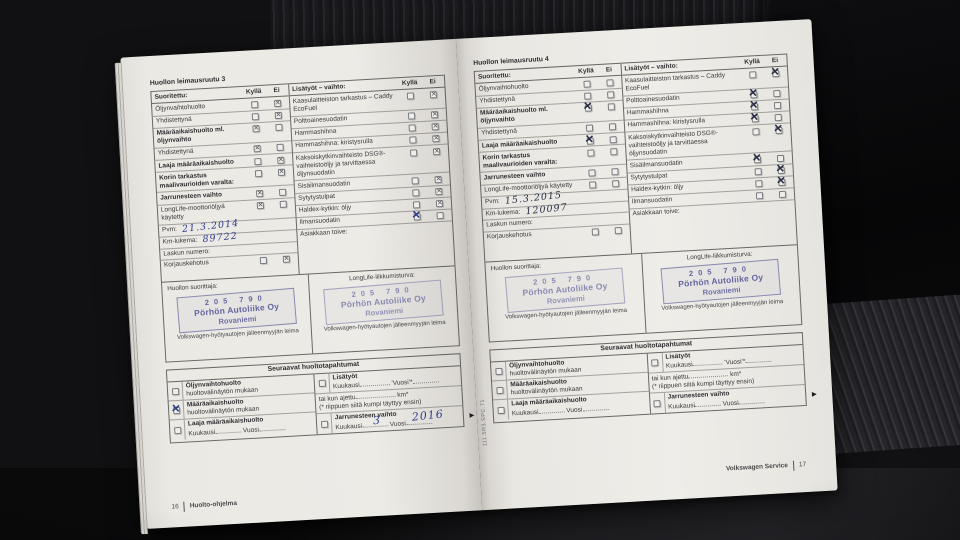 The width and height of the screenshot is (960, 540). Describe the element at coordinates (509, 236) in the screenshot. I see `repair-note-label: Korjauskehotus` at that location.